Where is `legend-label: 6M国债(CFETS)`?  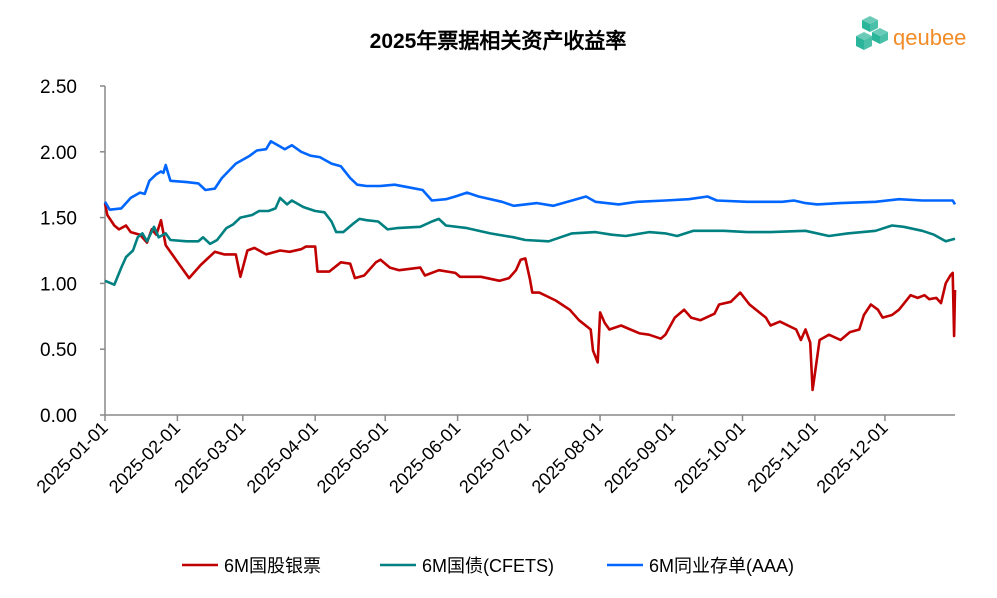 legend-label: 6M国债(CFETS) is located at coordinates (488, 566).